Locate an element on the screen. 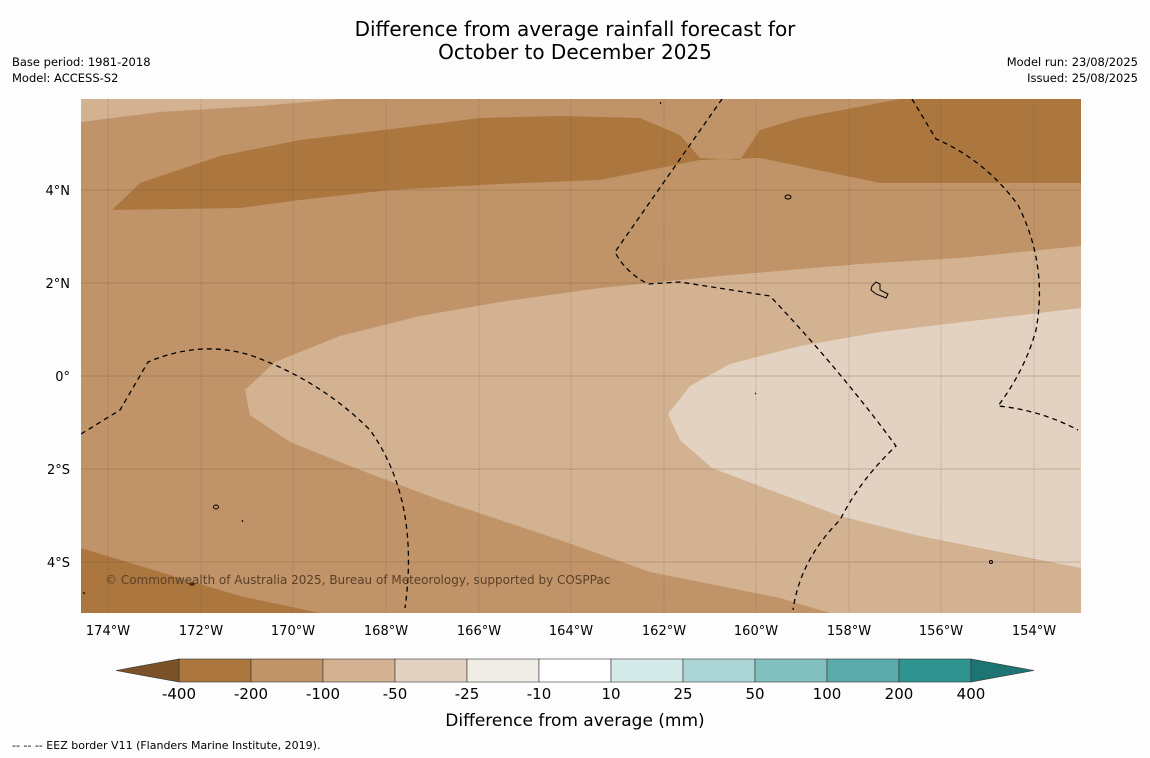 This screenshot has height=758, width=1150. model-run: Model run: 23/08/2025 is located at coordinates (1072, 62).